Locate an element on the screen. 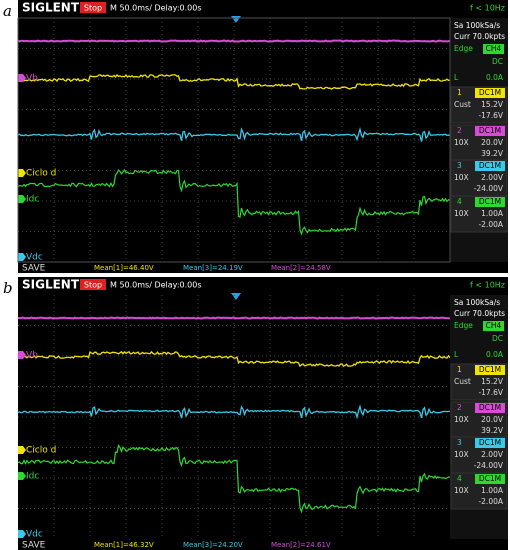 The width and height of the screenshot is (510, 550). trace-ch4 is located at coordinates (234, 202).